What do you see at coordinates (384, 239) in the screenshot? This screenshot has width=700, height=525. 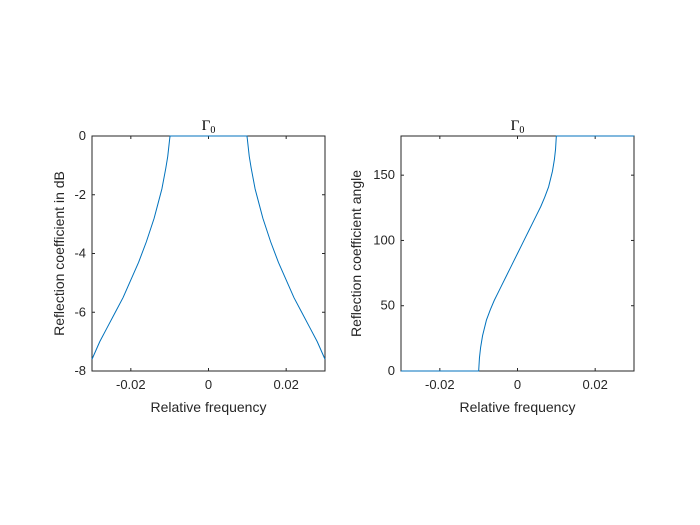 I see `y-tick-label: 100` at bounding box center [384, 239].